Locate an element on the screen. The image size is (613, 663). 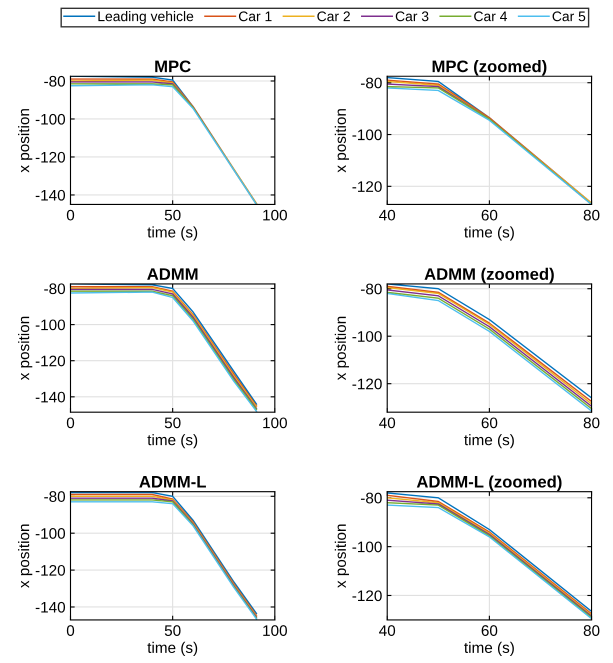
chart-title: ADMM (zoomed) is located at coordinates (489, 276).